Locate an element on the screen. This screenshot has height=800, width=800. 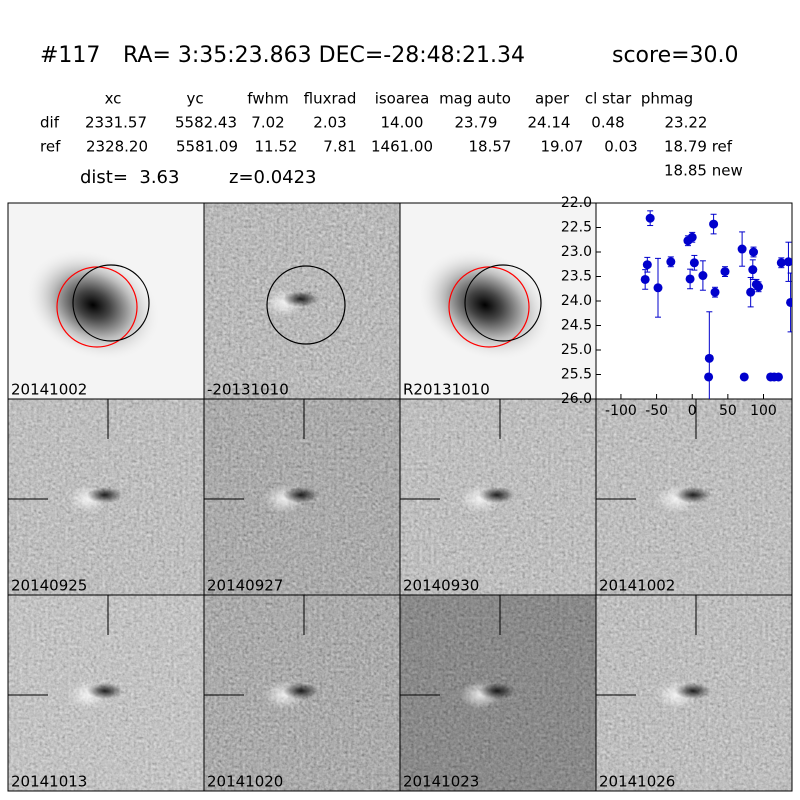
table-cell: 2328.20 is located at coordinates (117, 147).